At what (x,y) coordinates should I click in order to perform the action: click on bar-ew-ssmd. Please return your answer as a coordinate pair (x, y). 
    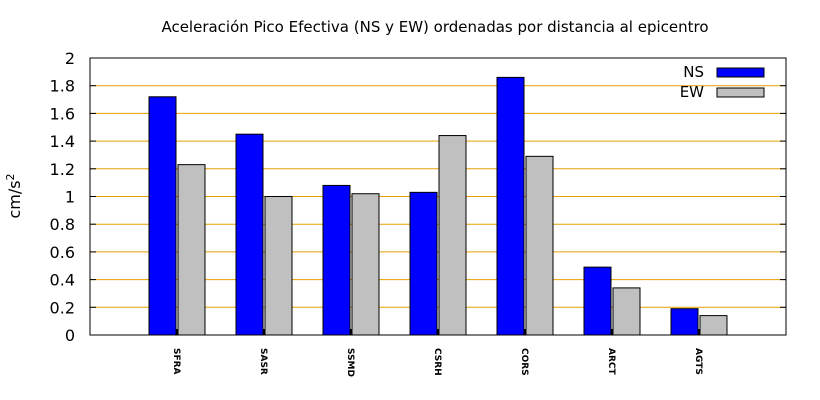
    Looking at the image, I should click on (365, 264).